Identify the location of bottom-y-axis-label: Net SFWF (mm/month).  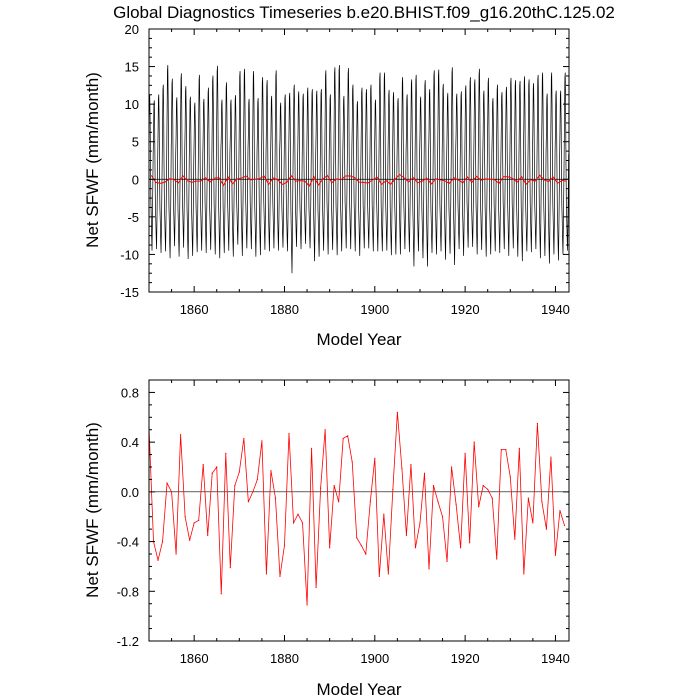
(92, 510).